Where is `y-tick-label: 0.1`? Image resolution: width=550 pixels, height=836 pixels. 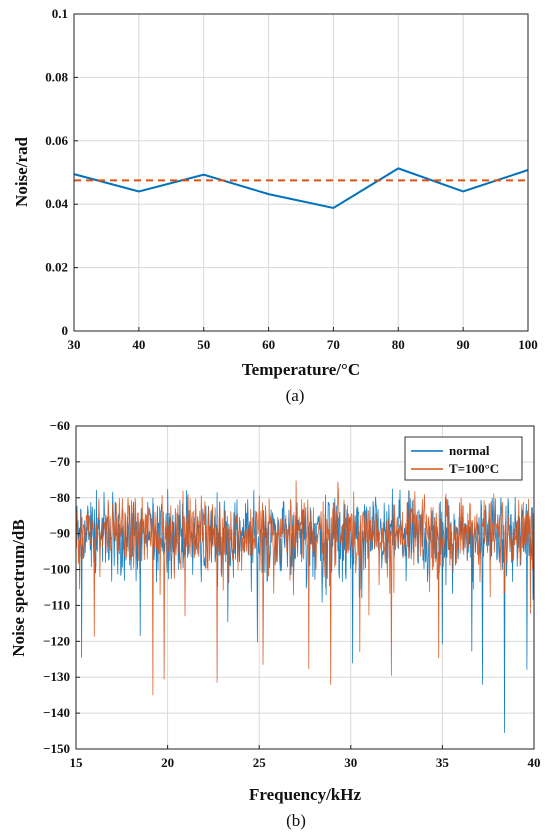 y-tick-label: 0.1 is located at coordinates (60, 13).